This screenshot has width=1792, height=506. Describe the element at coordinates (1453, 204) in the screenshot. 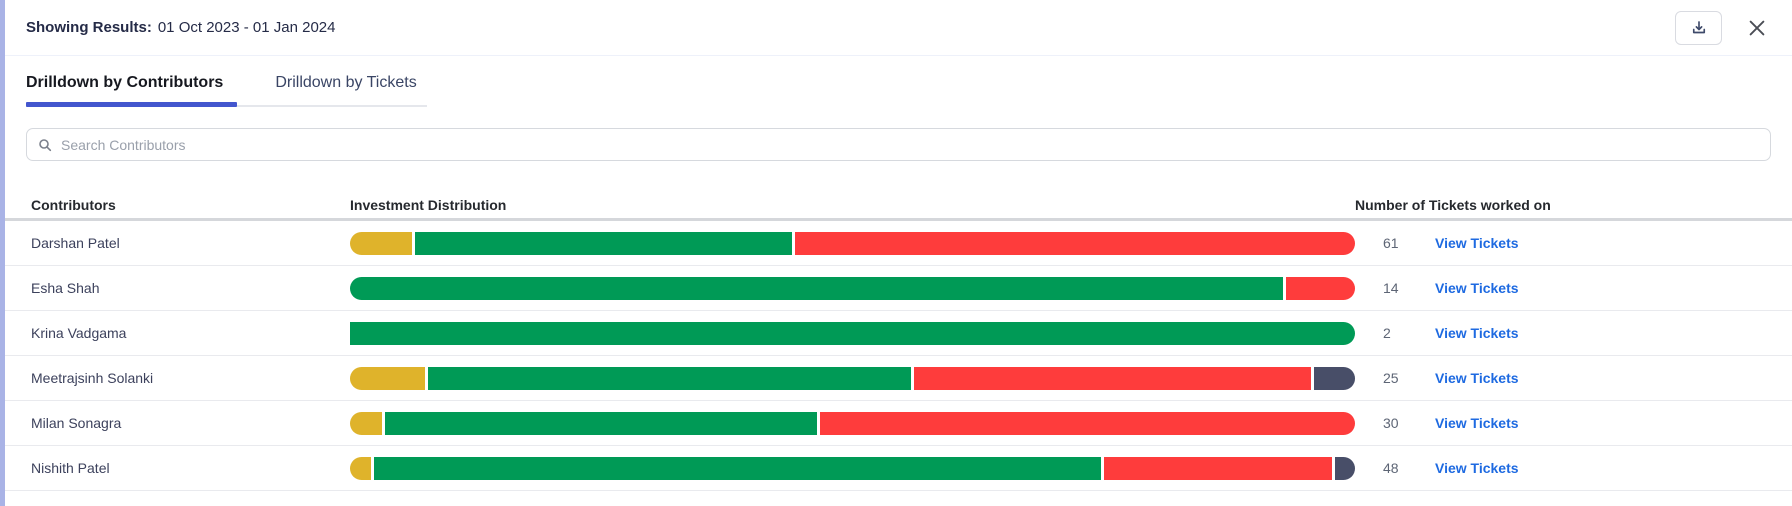

I see `column-header-number-of-tickets: Number of Tickets worked on` at that location.